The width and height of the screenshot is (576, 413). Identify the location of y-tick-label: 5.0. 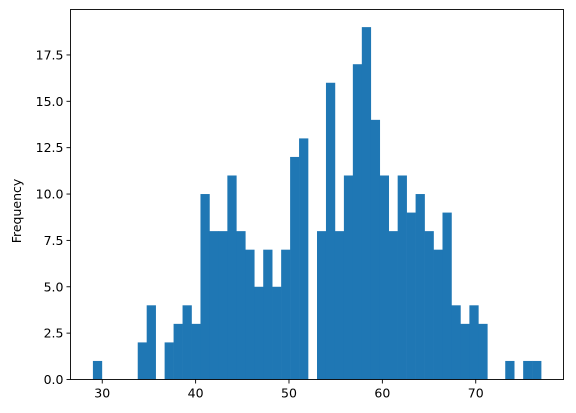
(54, 286).